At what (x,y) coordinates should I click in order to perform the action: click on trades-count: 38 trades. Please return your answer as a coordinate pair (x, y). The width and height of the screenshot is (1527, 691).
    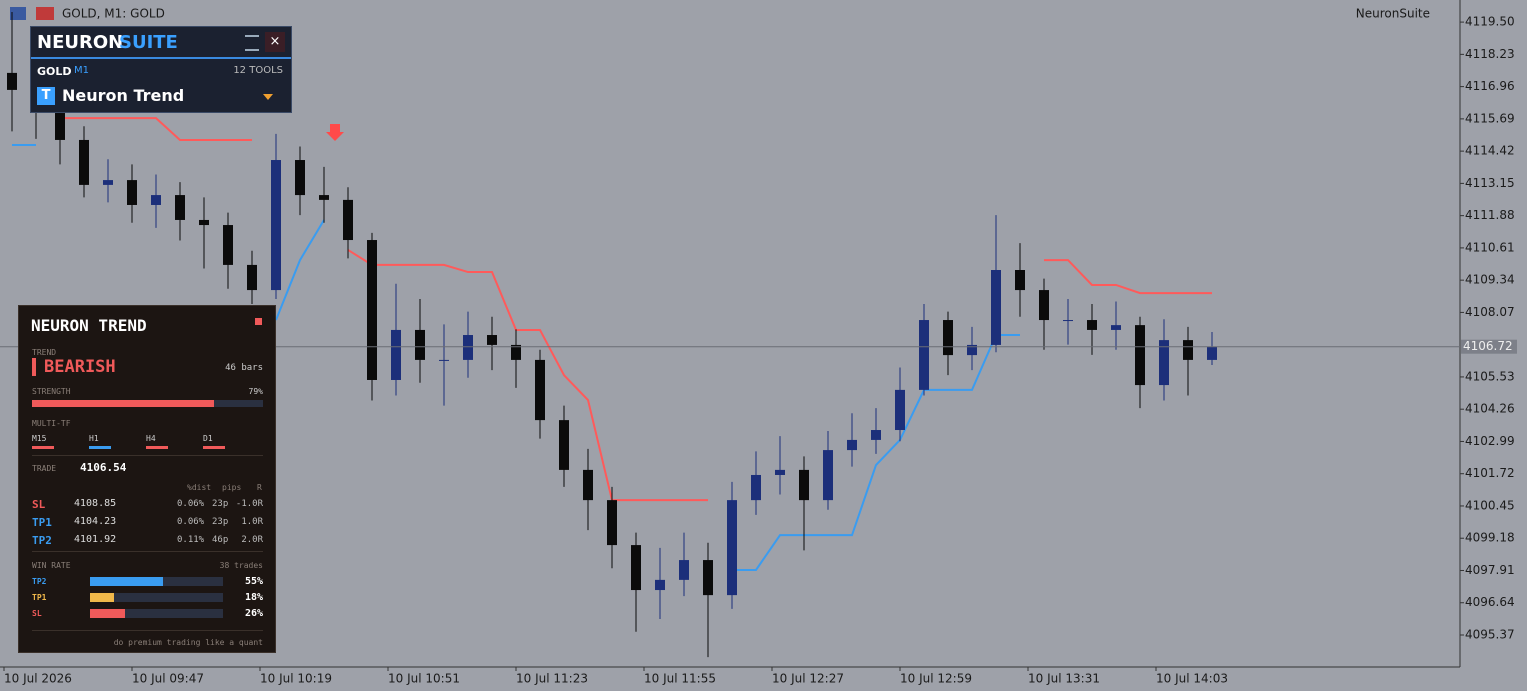
    Looking at the image, I should click on (241, 565).